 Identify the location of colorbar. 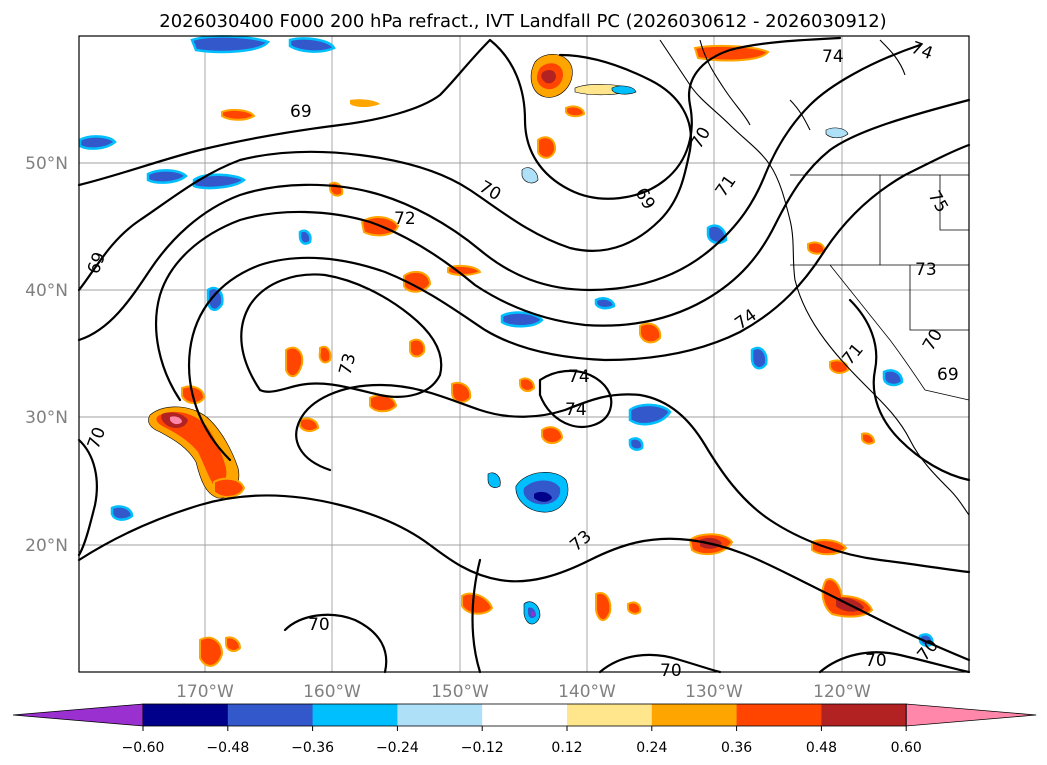
(524, 717).